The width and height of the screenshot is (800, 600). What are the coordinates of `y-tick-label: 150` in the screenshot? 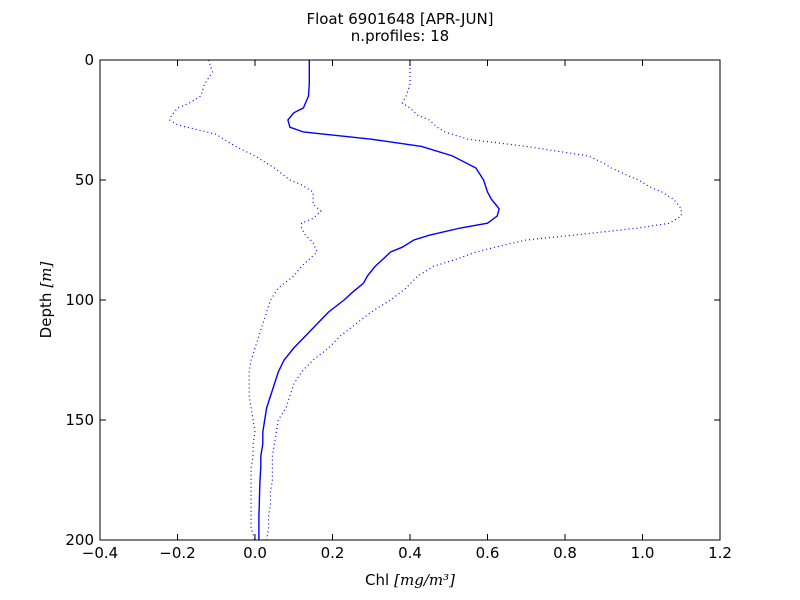 It's located at (79, 420).